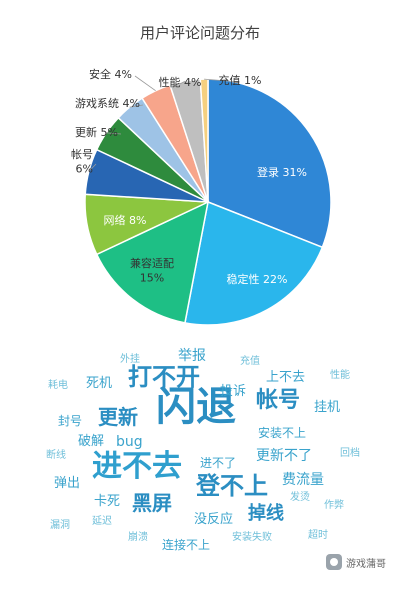 Image resolution: width=400 pixels, height=589 pixels. What do you see at coordinates (232, 486) in the screenshot?
I see `word-cloud-term: 登不上` at bounding box center [232, 486].